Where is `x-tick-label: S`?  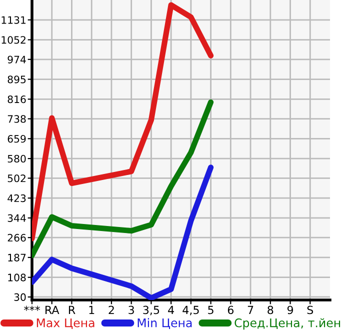 x-tick-label: S is located at coordinates (310, 310).